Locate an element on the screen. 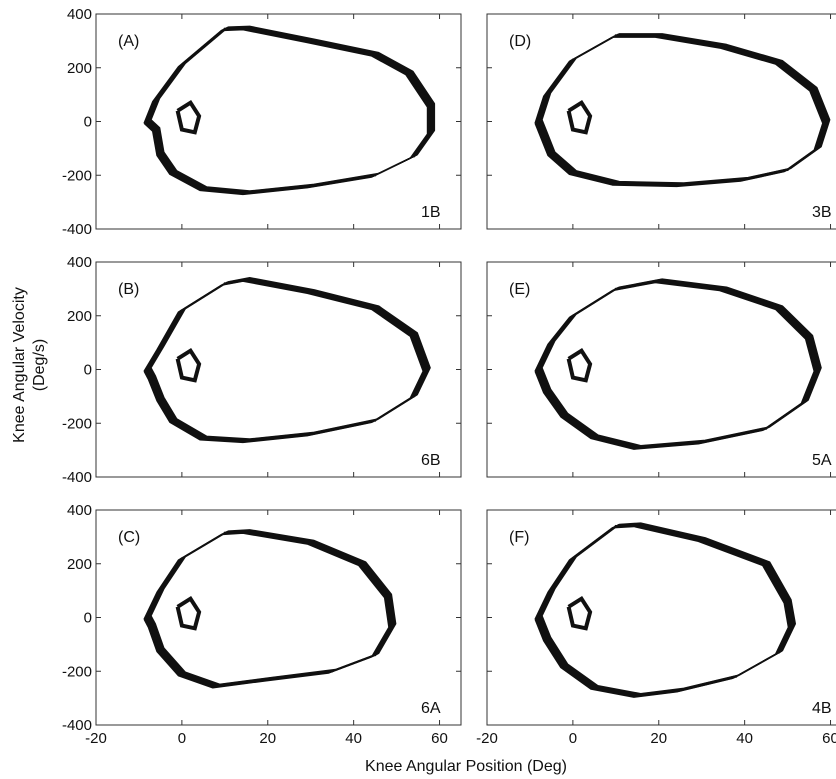  panel-f: -20 0 20 40 60 (F) 4B is located at coordinates (656, 628).